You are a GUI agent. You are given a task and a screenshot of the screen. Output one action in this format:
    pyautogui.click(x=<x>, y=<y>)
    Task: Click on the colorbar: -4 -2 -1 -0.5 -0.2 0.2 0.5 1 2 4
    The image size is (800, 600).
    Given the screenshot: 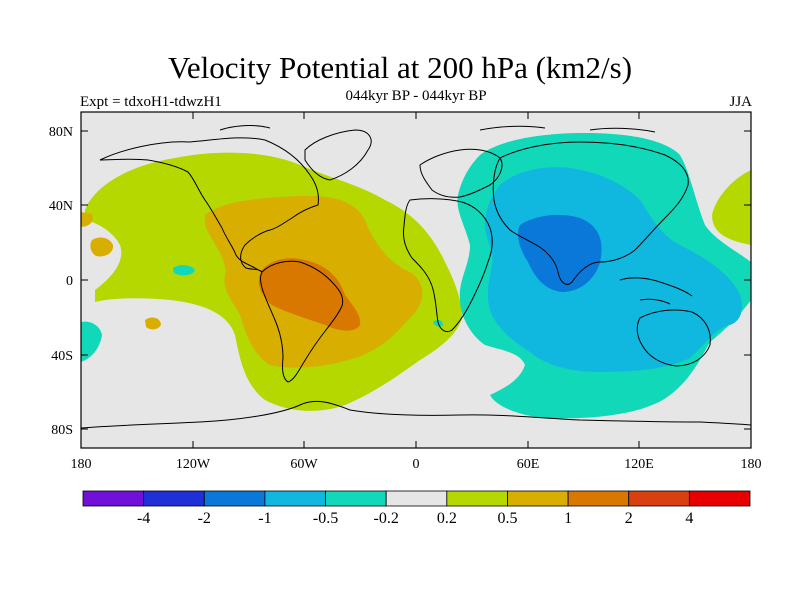 What is the action you would take?
    pyautogui.click(x=416, y=508)
    